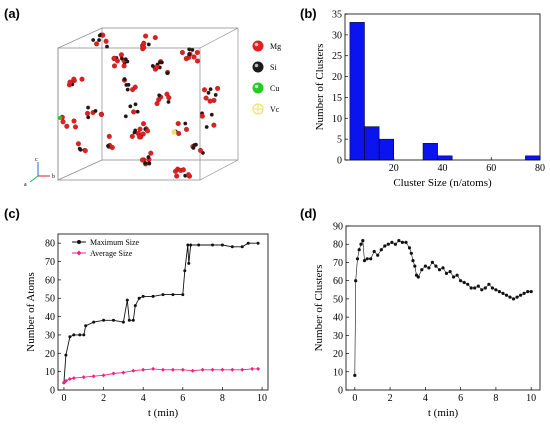 The width and height of the screenshot is (550, 428). What do you see at coordinates (273, 67) in the screenshot?
I see `legend-label-si: Si` at bounding box center [273, 67].